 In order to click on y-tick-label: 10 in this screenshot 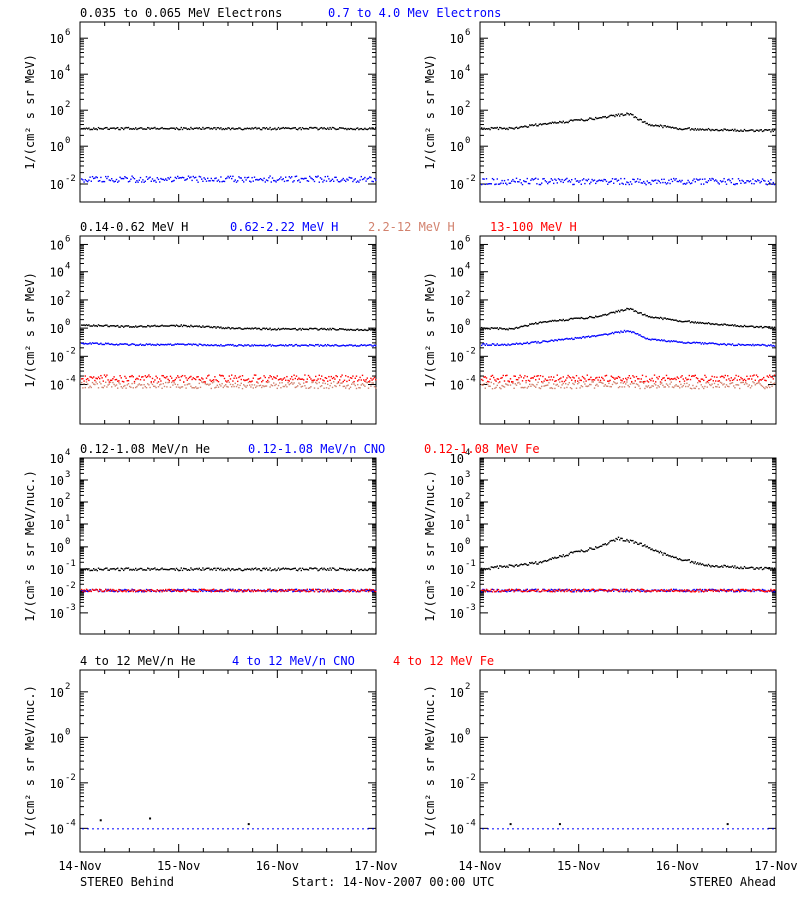, I will do `click(457, 75)`.